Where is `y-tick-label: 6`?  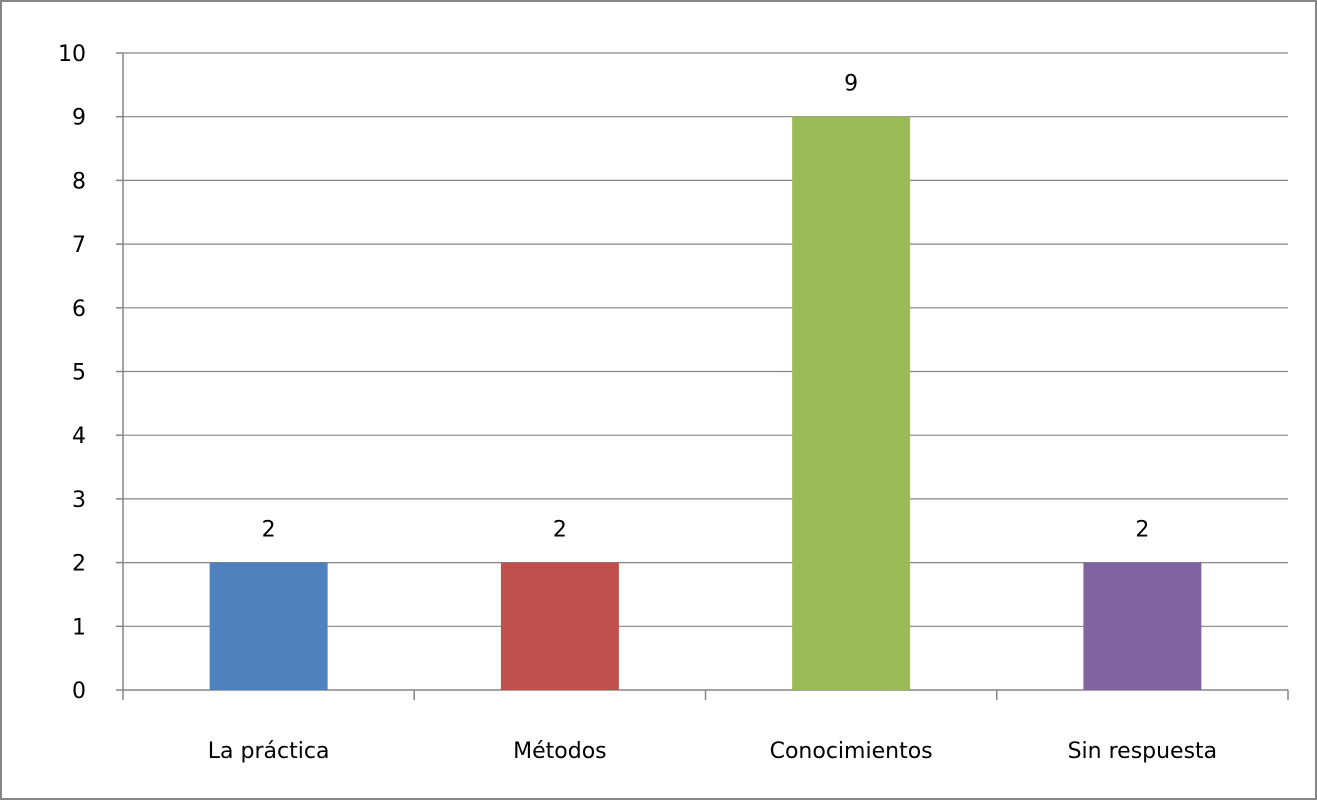
y-tick-label: 6 is located at coordinates (79, 309).